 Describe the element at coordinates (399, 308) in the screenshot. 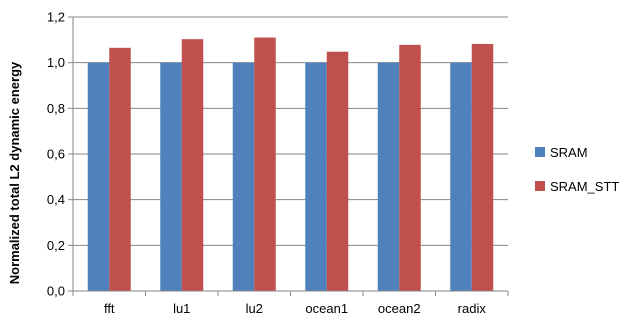

I see `x-tick-label: ocean2` at that location.